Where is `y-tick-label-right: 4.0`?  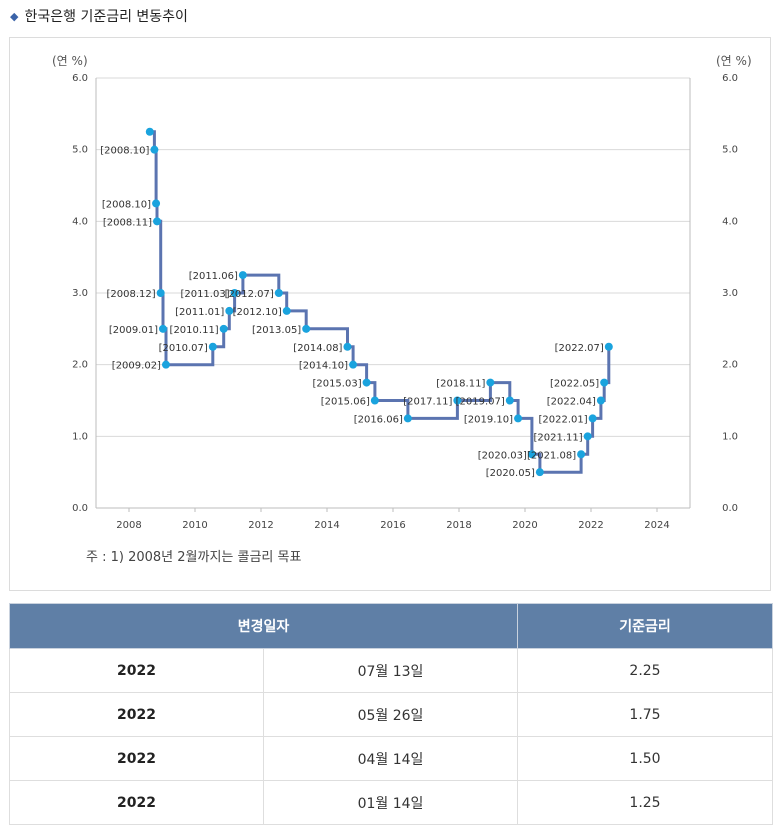
y-tick-label-right: 4.0 is located at coordinates (730, 221).